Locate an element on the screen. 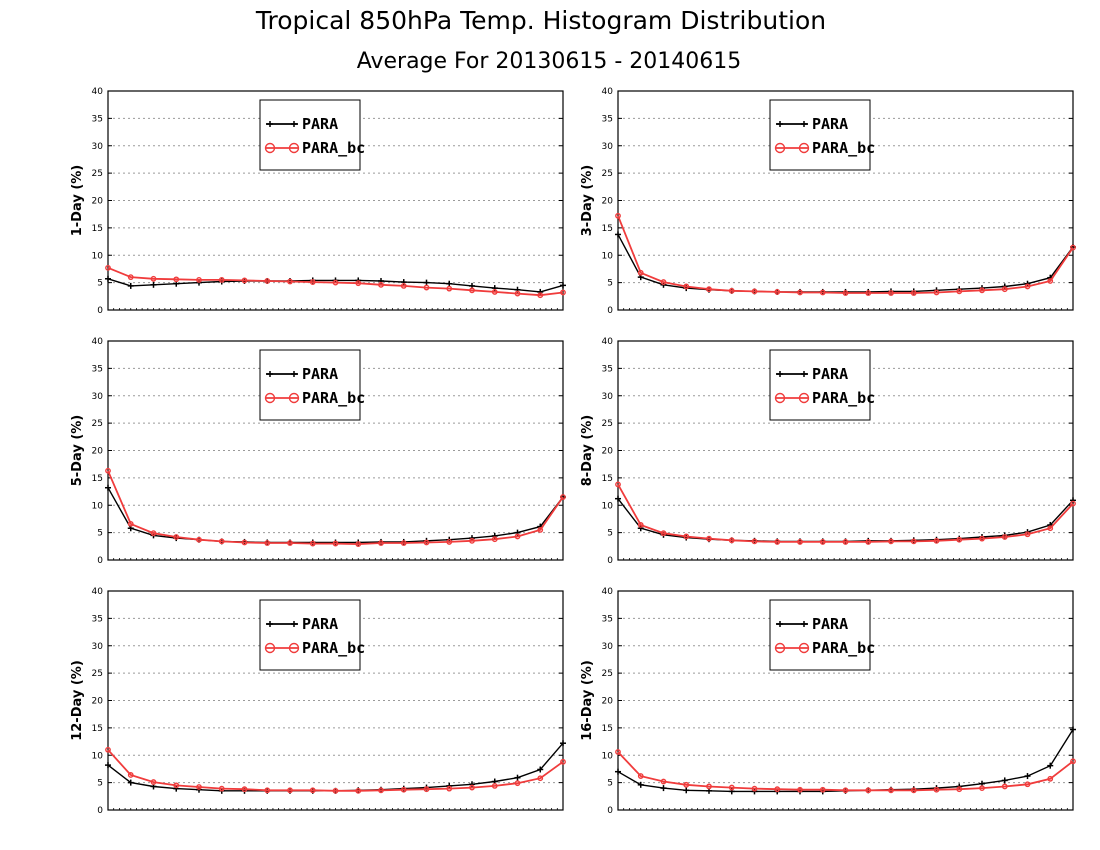 This screenshot has height=850, width=1100. y-axis-label: 16-Day (%) is located at coordinates (587, 700).